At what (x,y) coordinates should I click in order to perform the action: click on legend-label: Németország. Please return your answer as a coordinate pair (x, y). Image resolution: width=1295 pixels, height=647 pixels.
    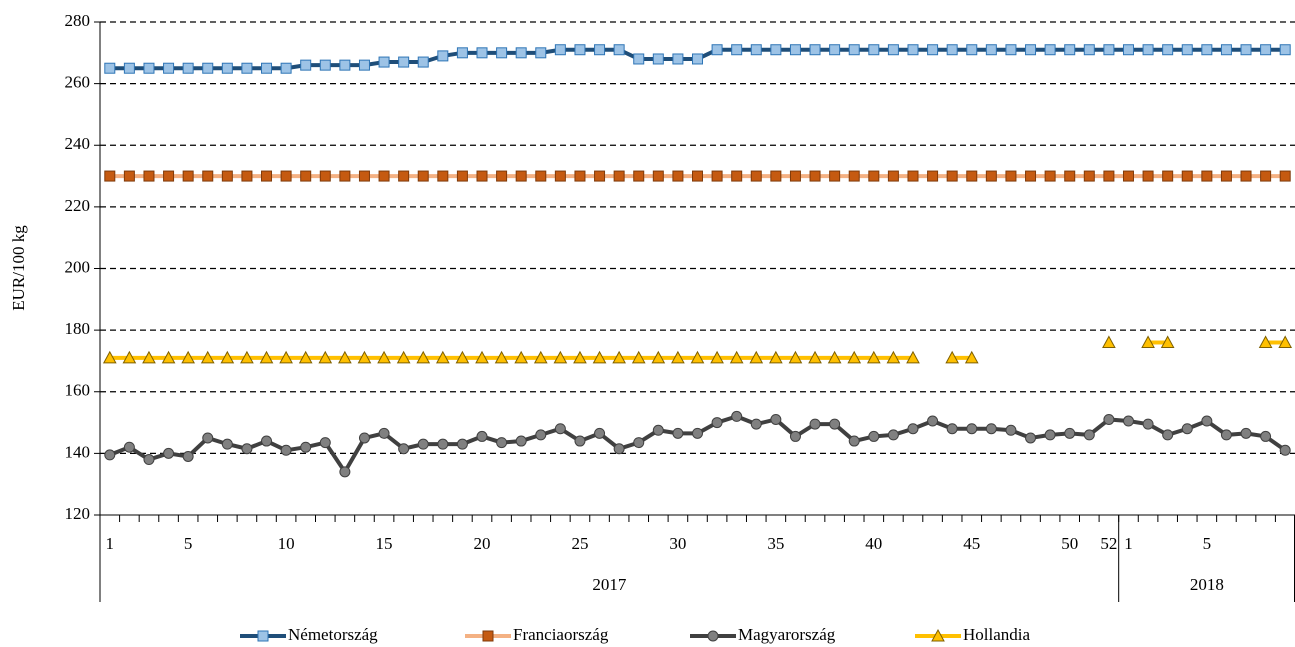
    Looking at the image, I should click on (333, 634).